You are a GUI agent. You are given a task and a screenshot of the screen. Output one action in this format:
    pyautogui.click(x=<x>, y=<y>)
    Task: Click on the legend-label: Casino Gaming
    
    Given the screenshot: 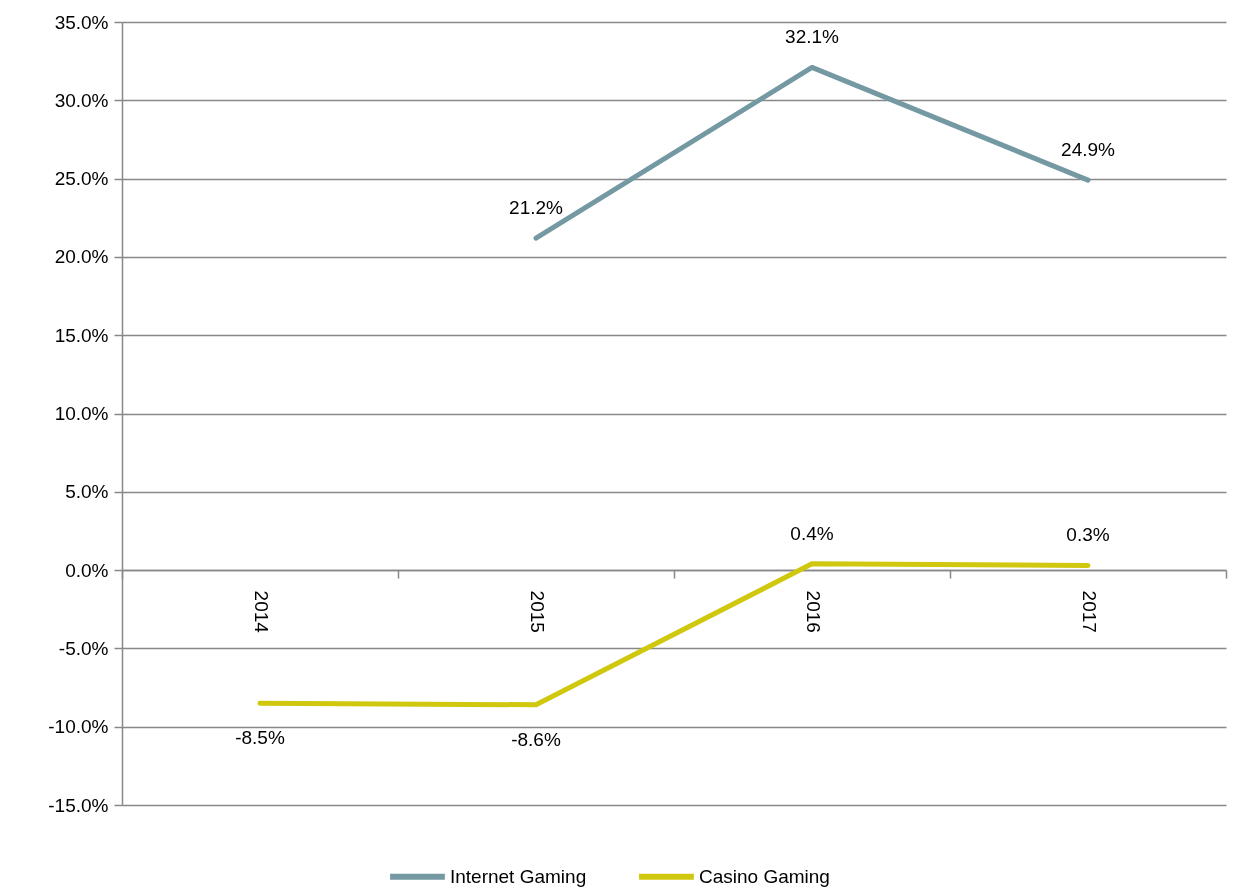 What is the action you would take?
    pyautogui.click(x=764, y=876)
    